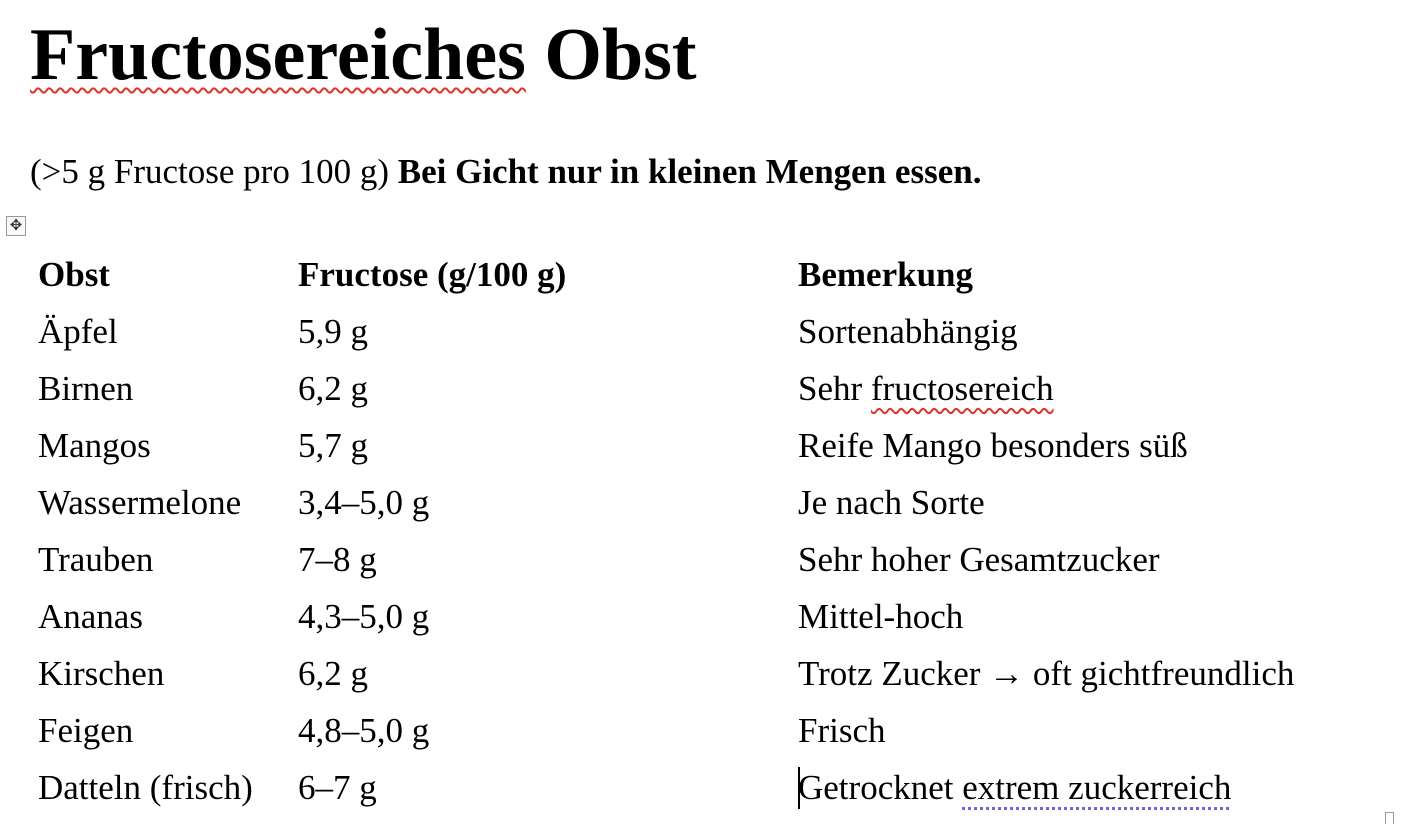 This screenshot has width=1426, height=824. Describe the element at coordinates (1389, 818) in the screenshot. I see `table-resize-handle` at that location.